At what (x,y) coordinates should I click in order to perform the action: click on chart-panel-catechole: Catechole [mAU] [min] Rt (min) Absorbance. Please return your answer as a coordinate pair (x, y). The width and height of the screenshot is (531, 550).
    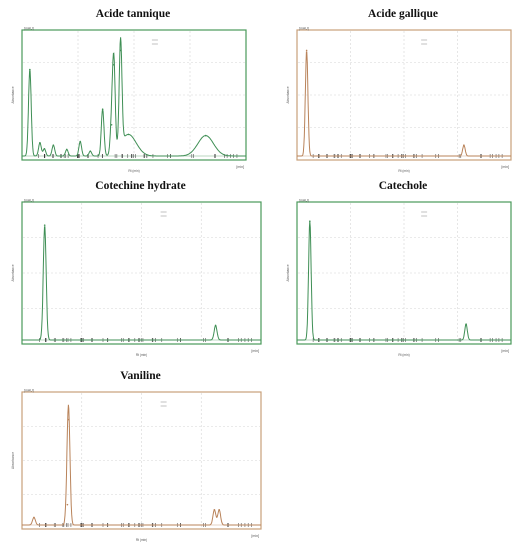
    Looking at the image, I should click on (403, 270).